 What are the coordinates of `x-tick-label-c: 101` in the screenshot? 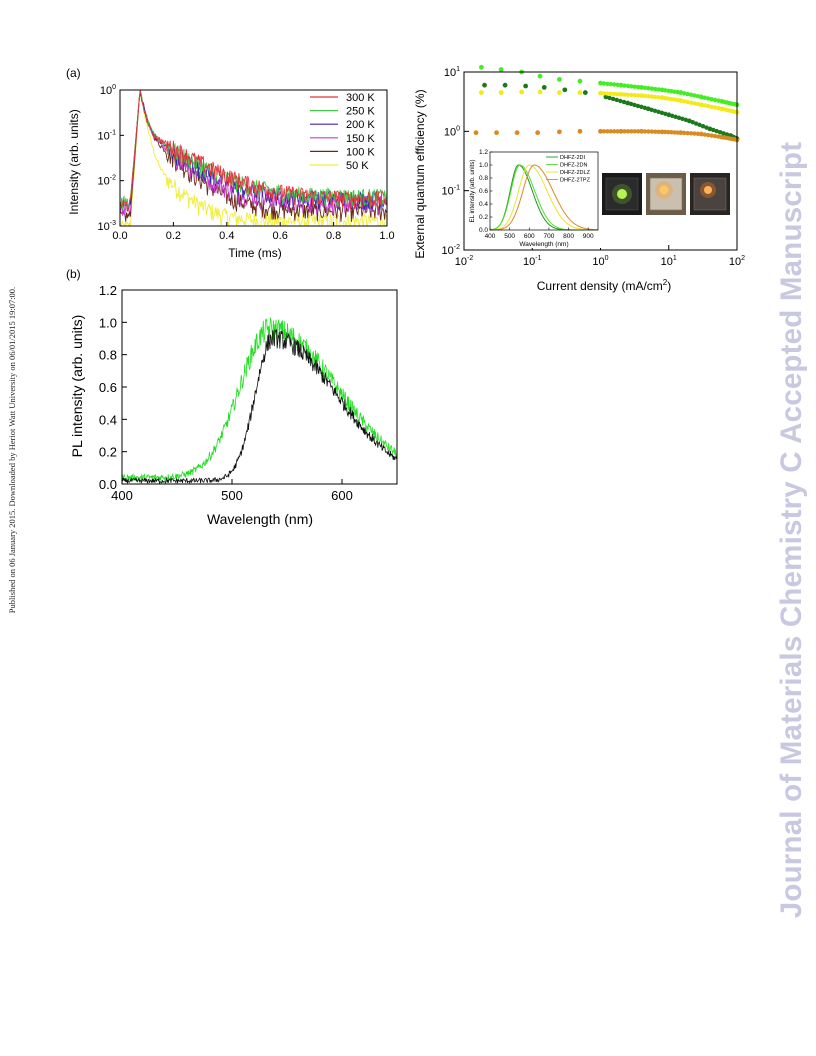 It's located at (669, 261).